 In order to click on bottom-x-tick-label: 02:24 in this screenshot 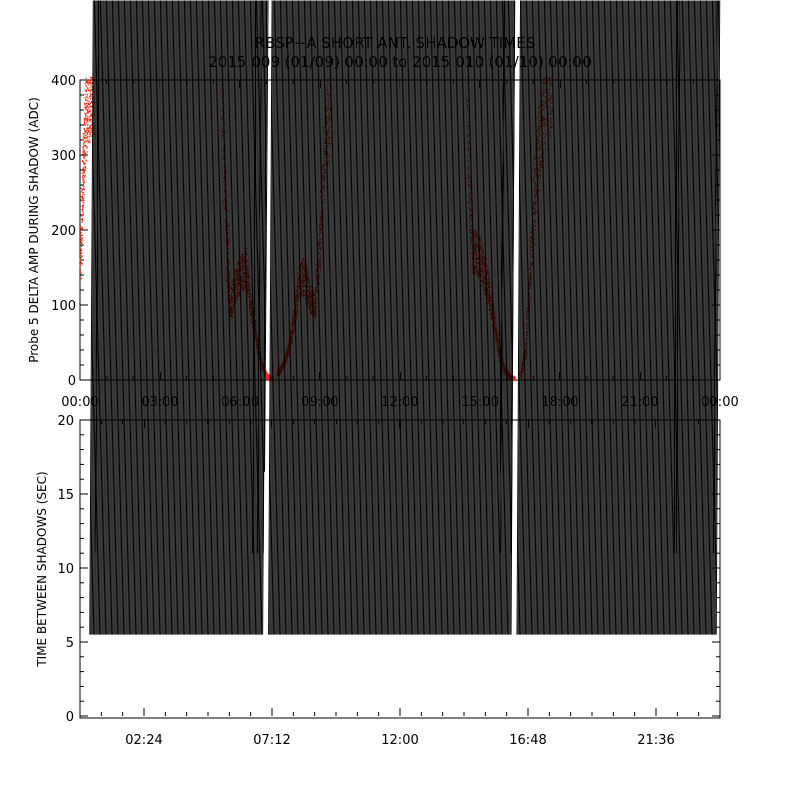, I will do `click(143, 740)`.